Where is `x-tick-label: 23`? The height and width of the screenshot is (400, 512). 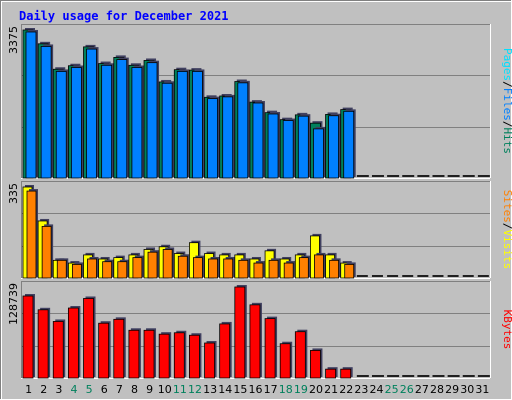
x-tick-label: 23 is located at coordinates (361, 389).